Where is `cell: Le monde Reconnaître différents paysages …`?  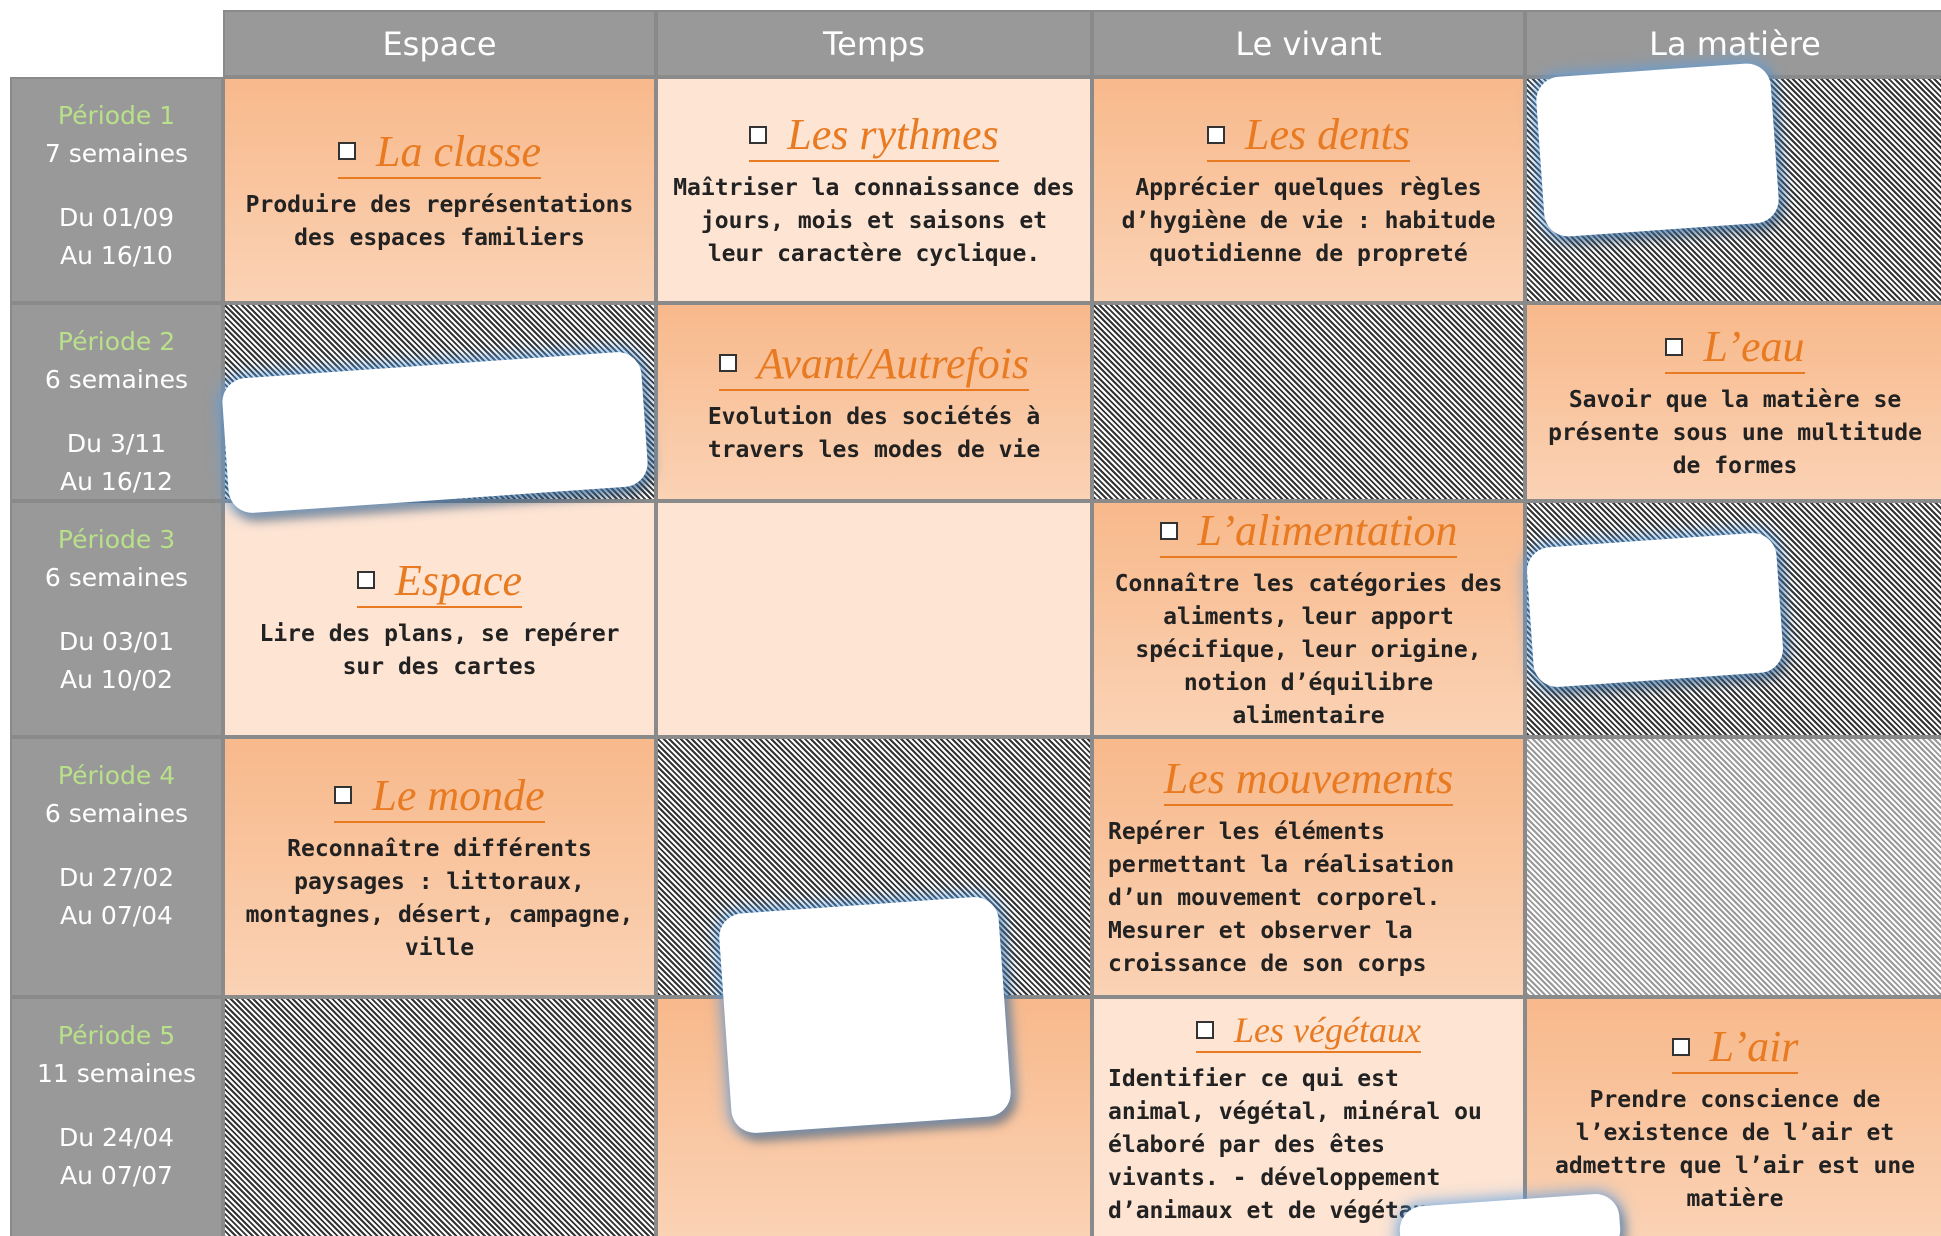 cell: Le monde Reconnaître différents paysages … is located at coordinates (439, 867).